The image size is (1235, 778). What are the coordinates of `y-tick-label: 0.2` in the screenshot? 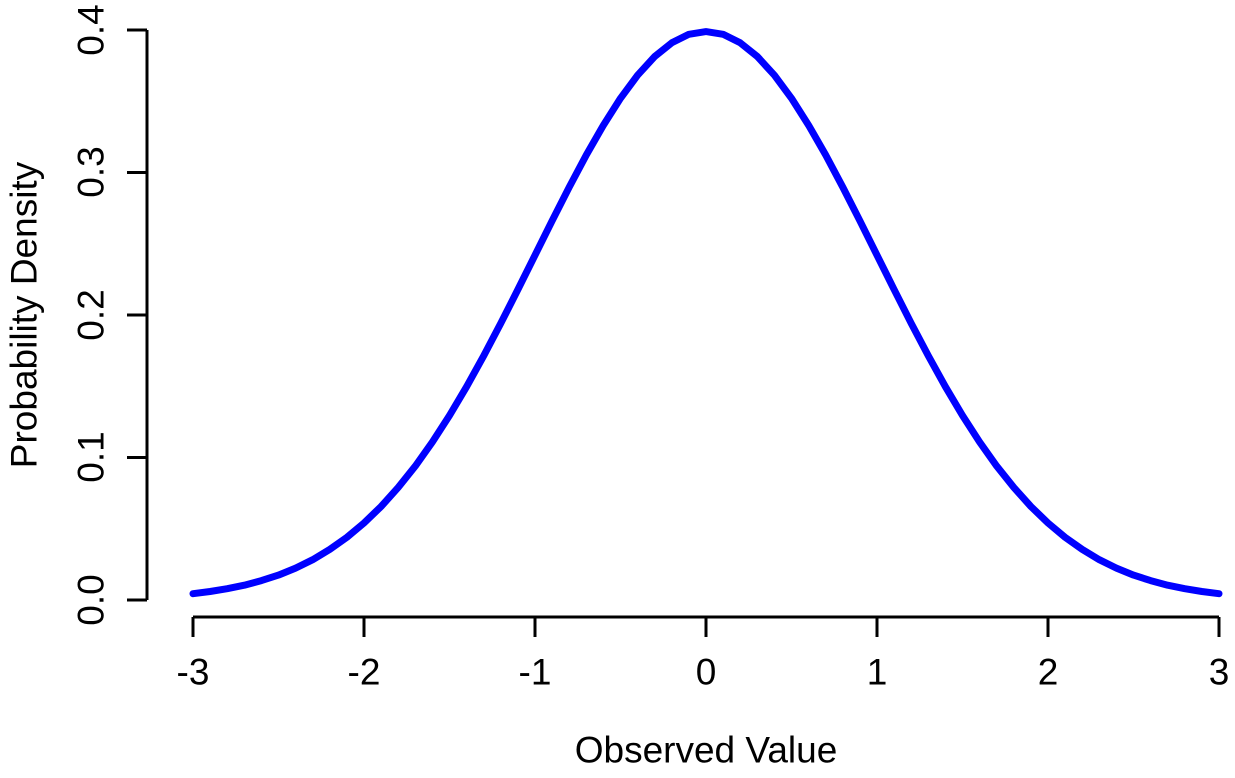 It's located at (91, 315).